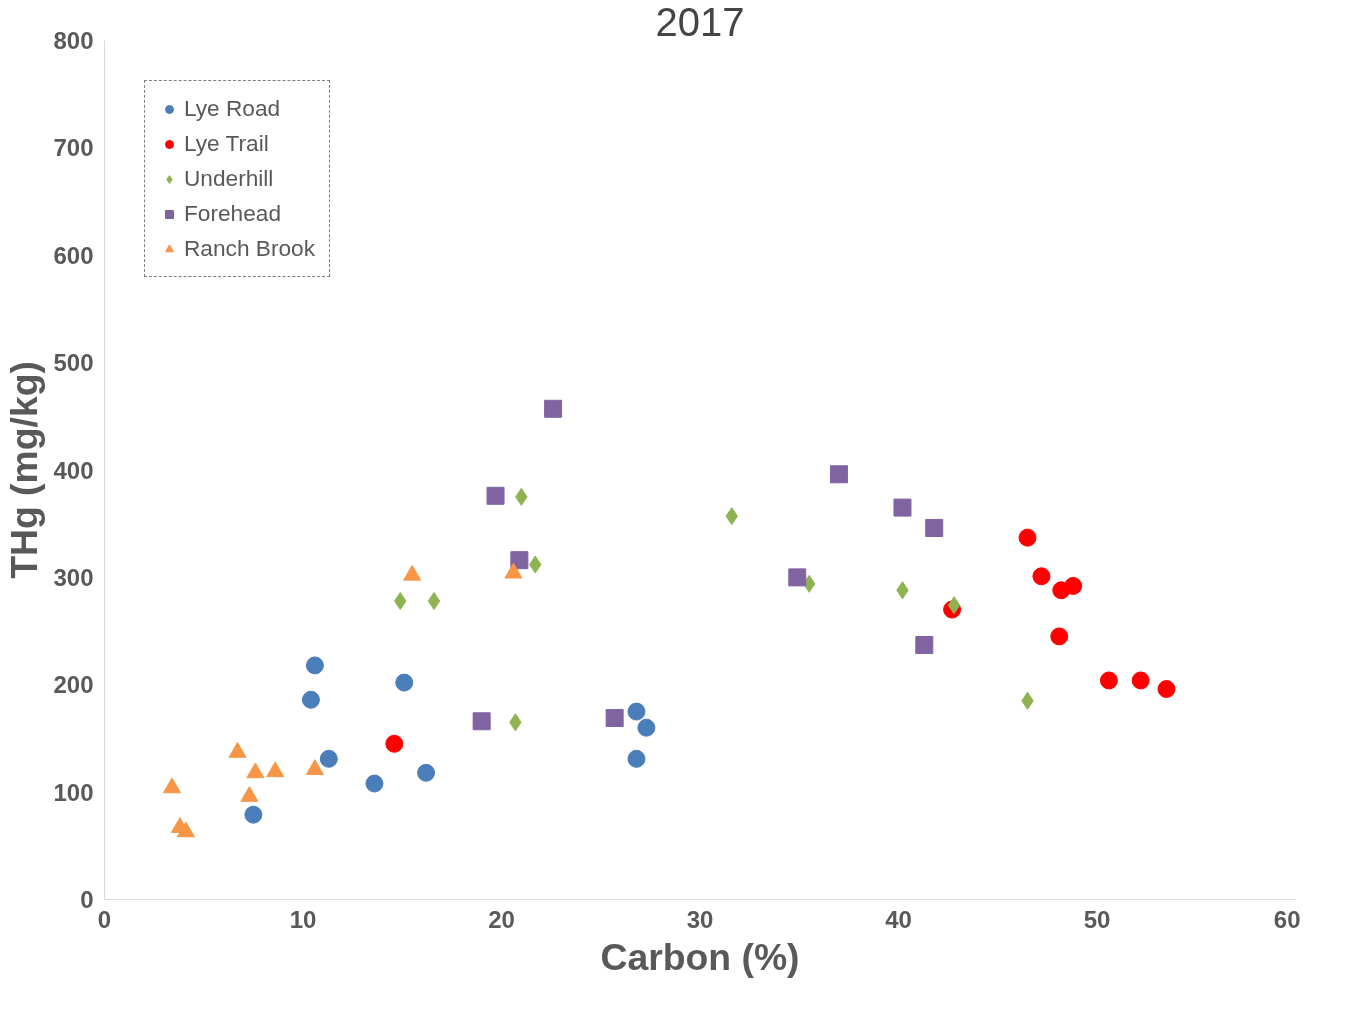 Image resolution: width=1366 pixels, height=1027 pixels. I want to click on y-tick-label: 100, so click(73, 792).